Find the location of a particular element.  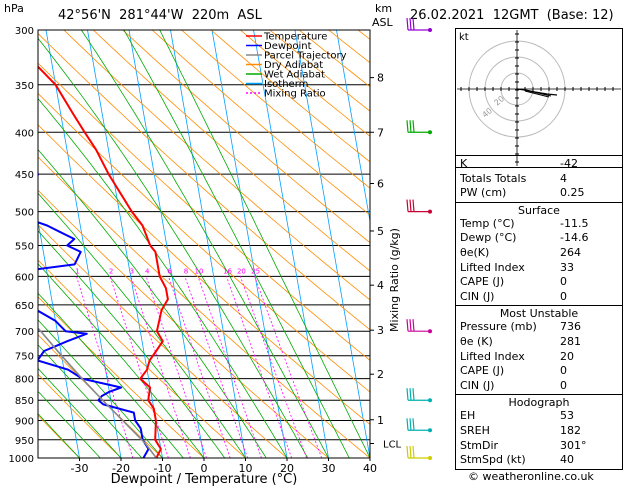

x-tick-label: 10 is located at coordinates (246, 468).